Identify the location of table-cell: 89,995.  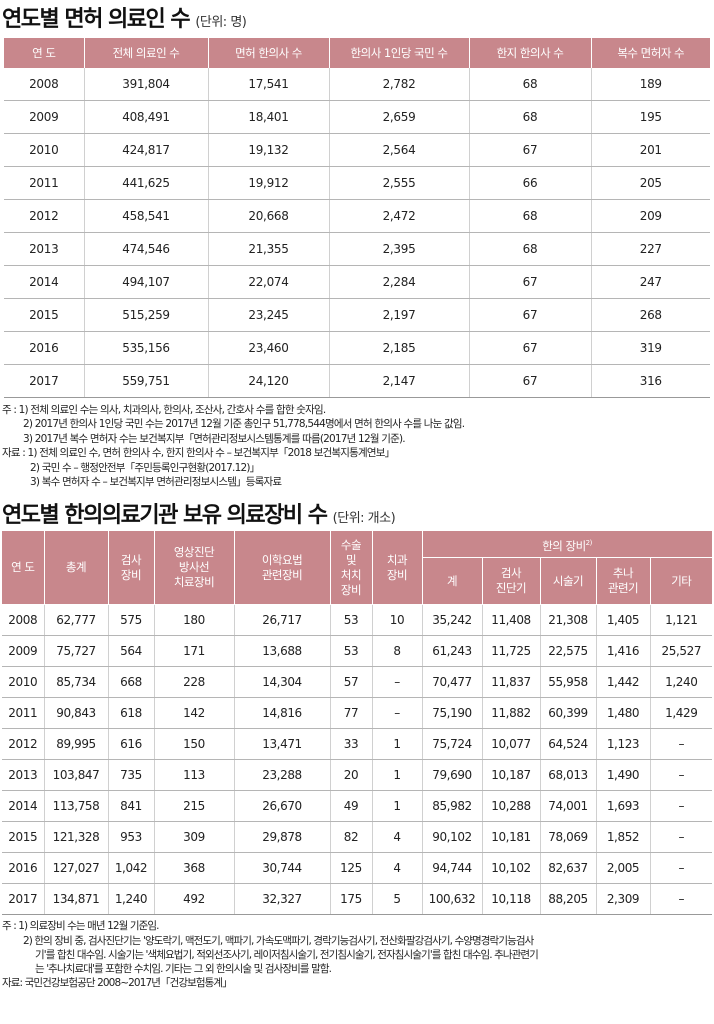
(76, 744).